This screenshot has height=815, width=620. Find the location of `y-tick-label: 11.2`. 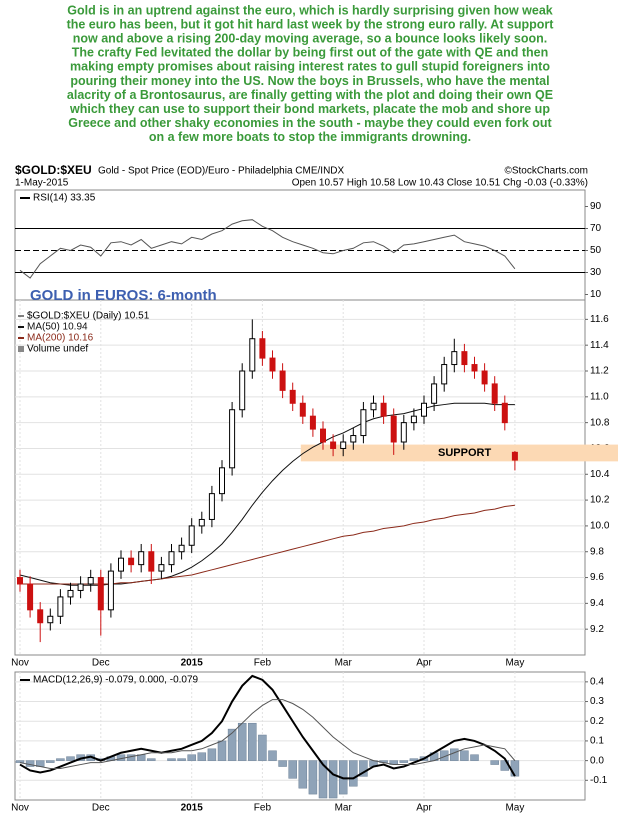

y-tick-label: 11.2 is located at coordinates (599, 371).